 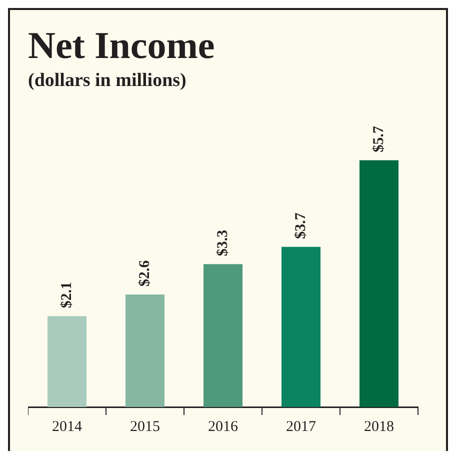 I want to click on chart-subtitle: (dollars in millions), so click(x=108, y=81).